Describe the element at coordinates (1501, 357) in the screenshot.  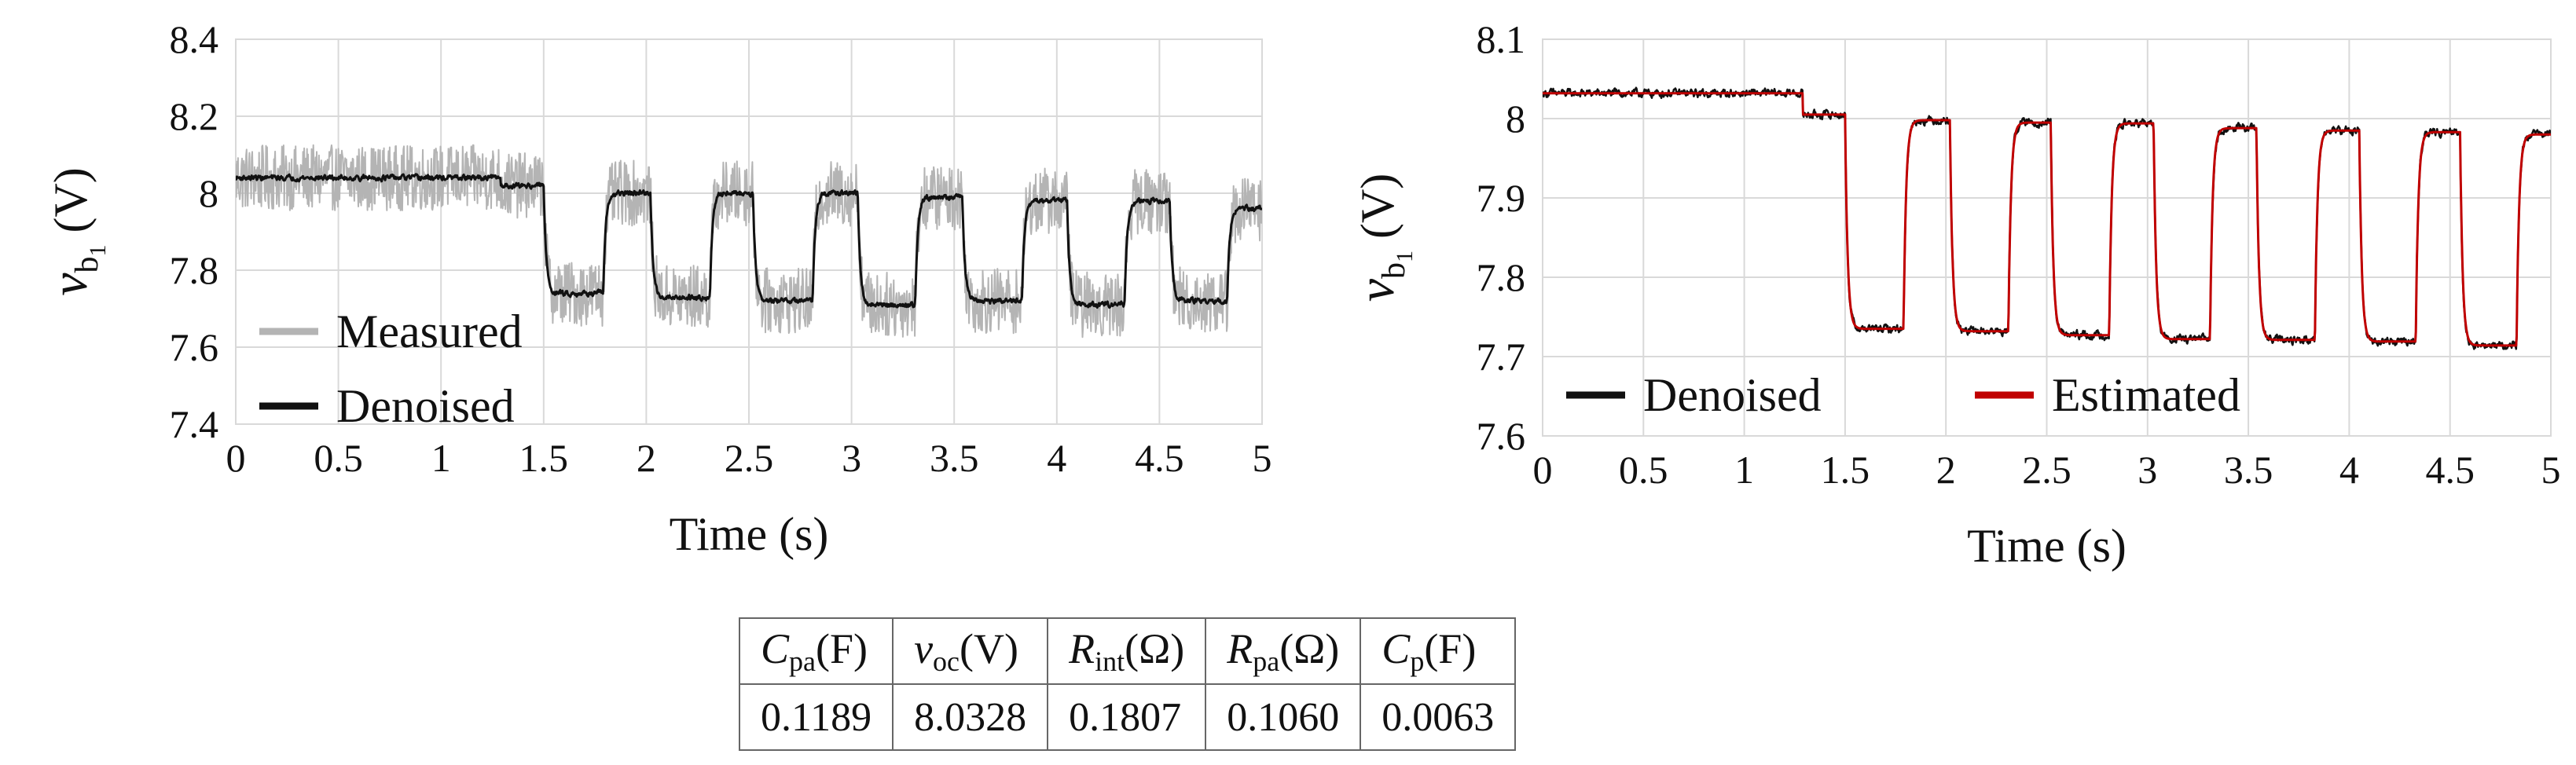
I see `y-tick-label: 7.7` at that location.